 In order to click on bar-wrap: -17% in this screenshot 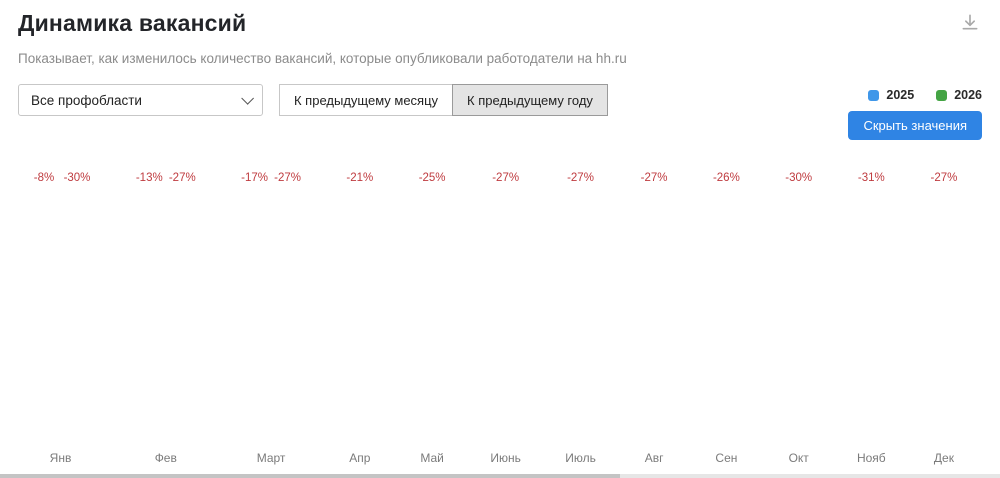, I will do `click(255, 176)`.